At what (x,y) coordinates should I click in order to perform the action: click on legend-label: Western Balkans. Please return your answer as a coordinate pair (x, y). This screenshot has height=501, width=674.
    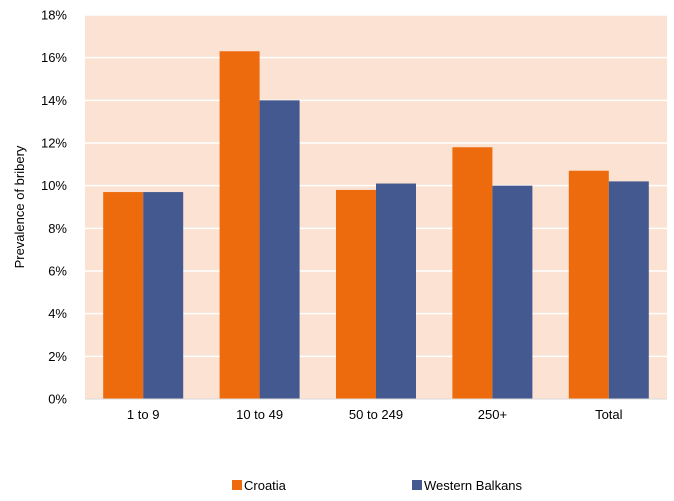
    Looking at the image, I should click on (473, 485).